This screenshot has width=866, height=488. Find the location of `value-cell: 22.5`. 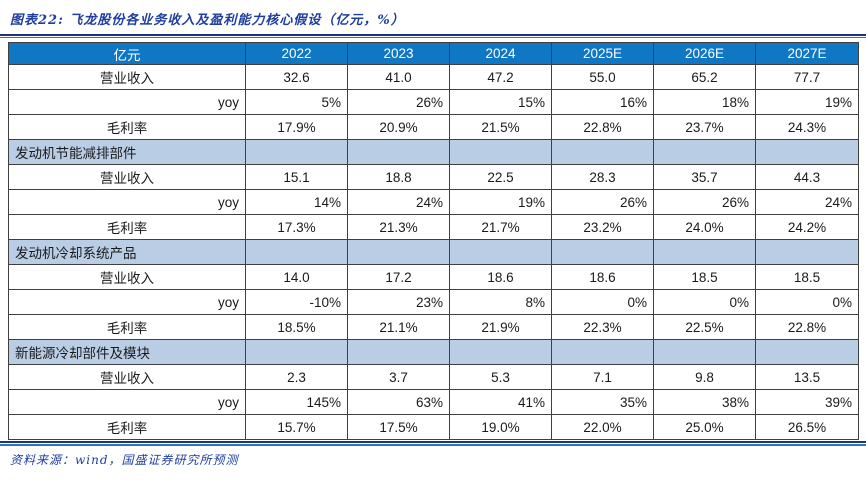

value-cell: 22.5 is located at coordinates (500, 177).